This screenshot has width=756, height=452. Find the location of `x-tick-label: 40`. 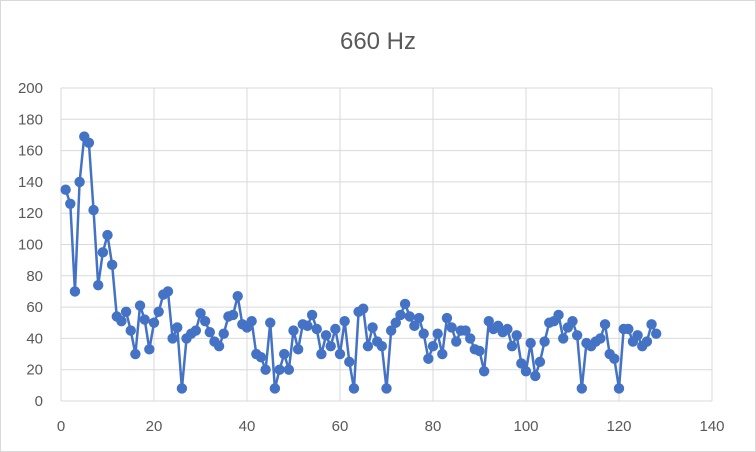

x-tick-label: 40 is located at coordinates (247, 426).